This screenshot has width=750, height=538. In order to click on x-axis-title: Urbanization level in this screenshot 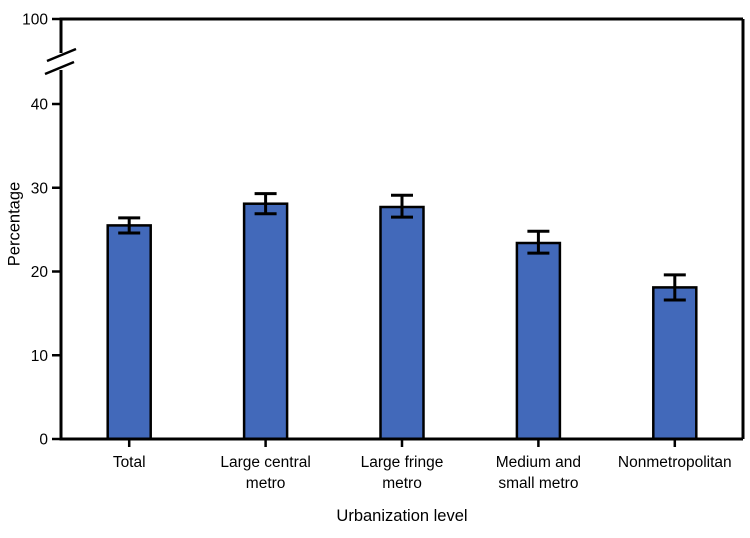, I will do `click(402, 516)`.